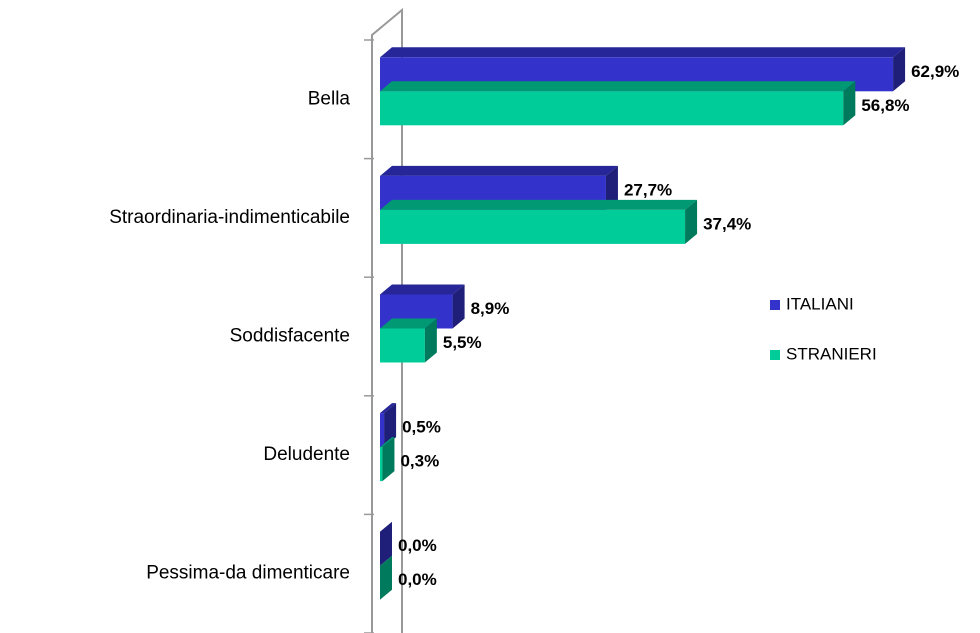  What do you see at coordinates (229, 217) in the screenshot?
I see `category-label: Straordinaria-indimenticabile` at bounding box center [229, 217].